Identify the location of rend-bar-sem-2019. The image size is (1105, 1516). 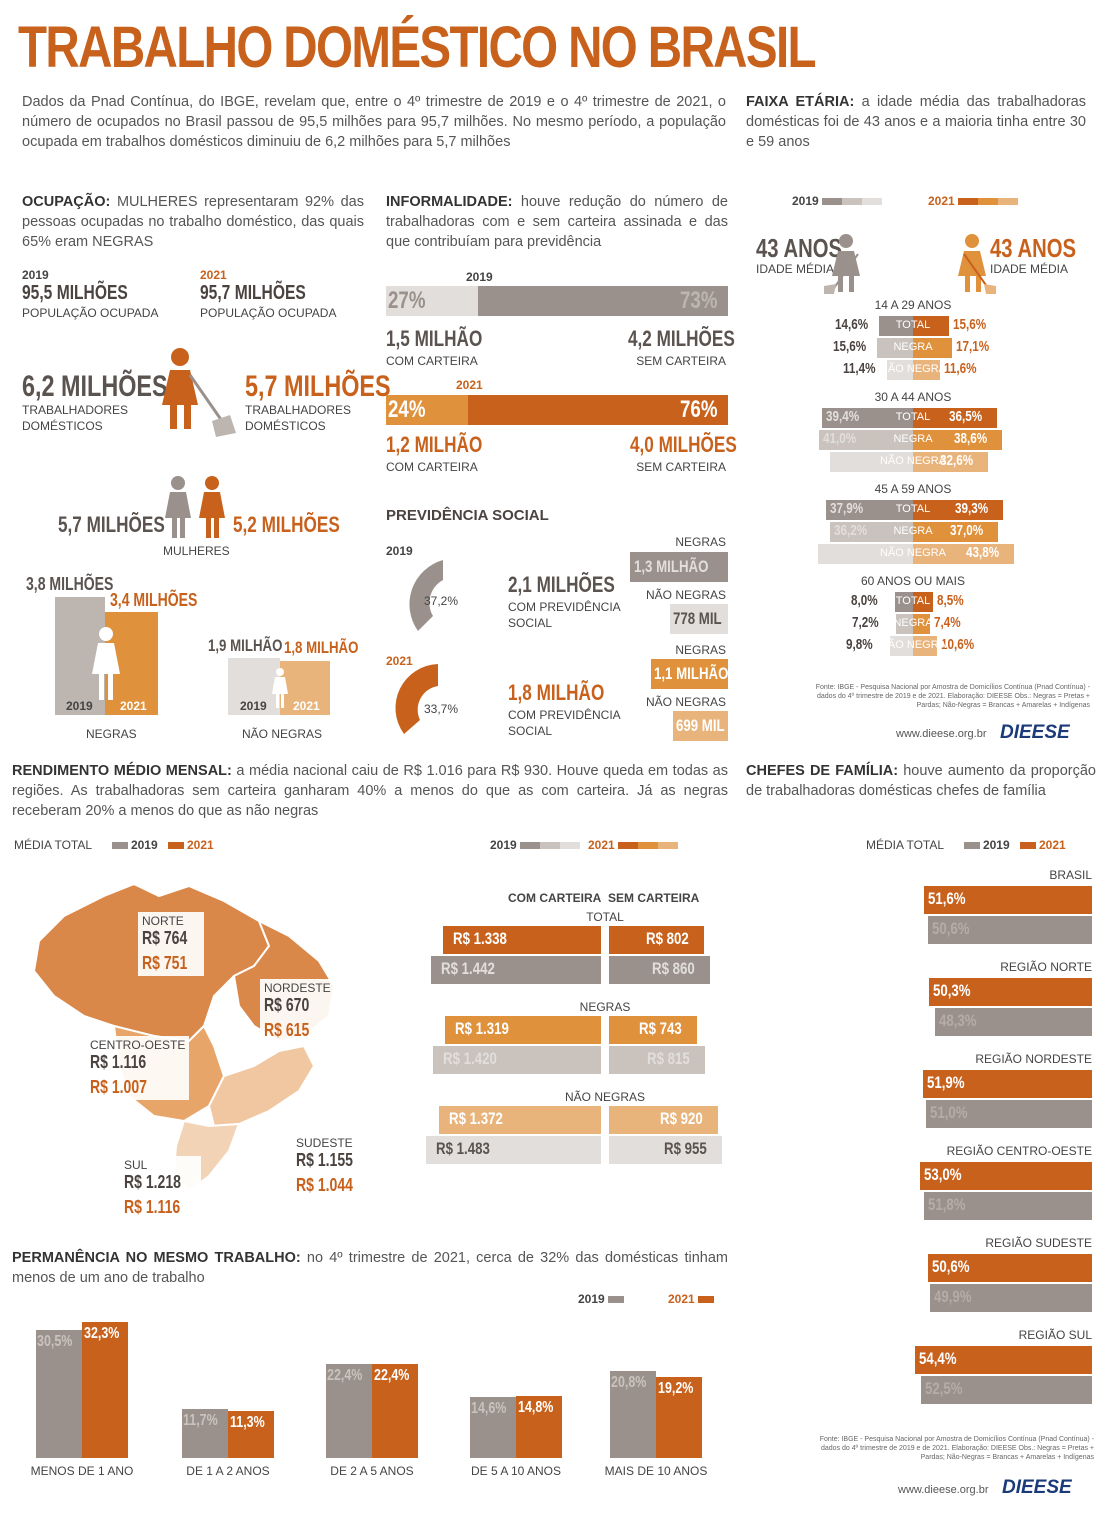
(665, 1150).